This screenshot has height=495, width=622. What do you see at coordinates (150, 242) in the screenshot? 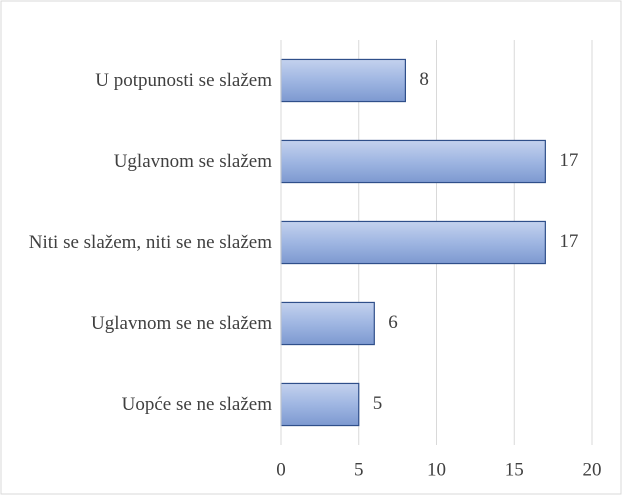
I see `y-tick-label: Niti se slažem, niti se ne slažem` at bounding box center [150, 242].